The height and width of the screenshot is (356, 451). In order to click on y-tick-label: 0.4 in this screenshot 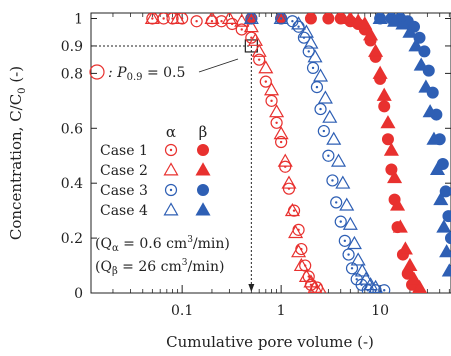, I will do `click(72, 184)`.